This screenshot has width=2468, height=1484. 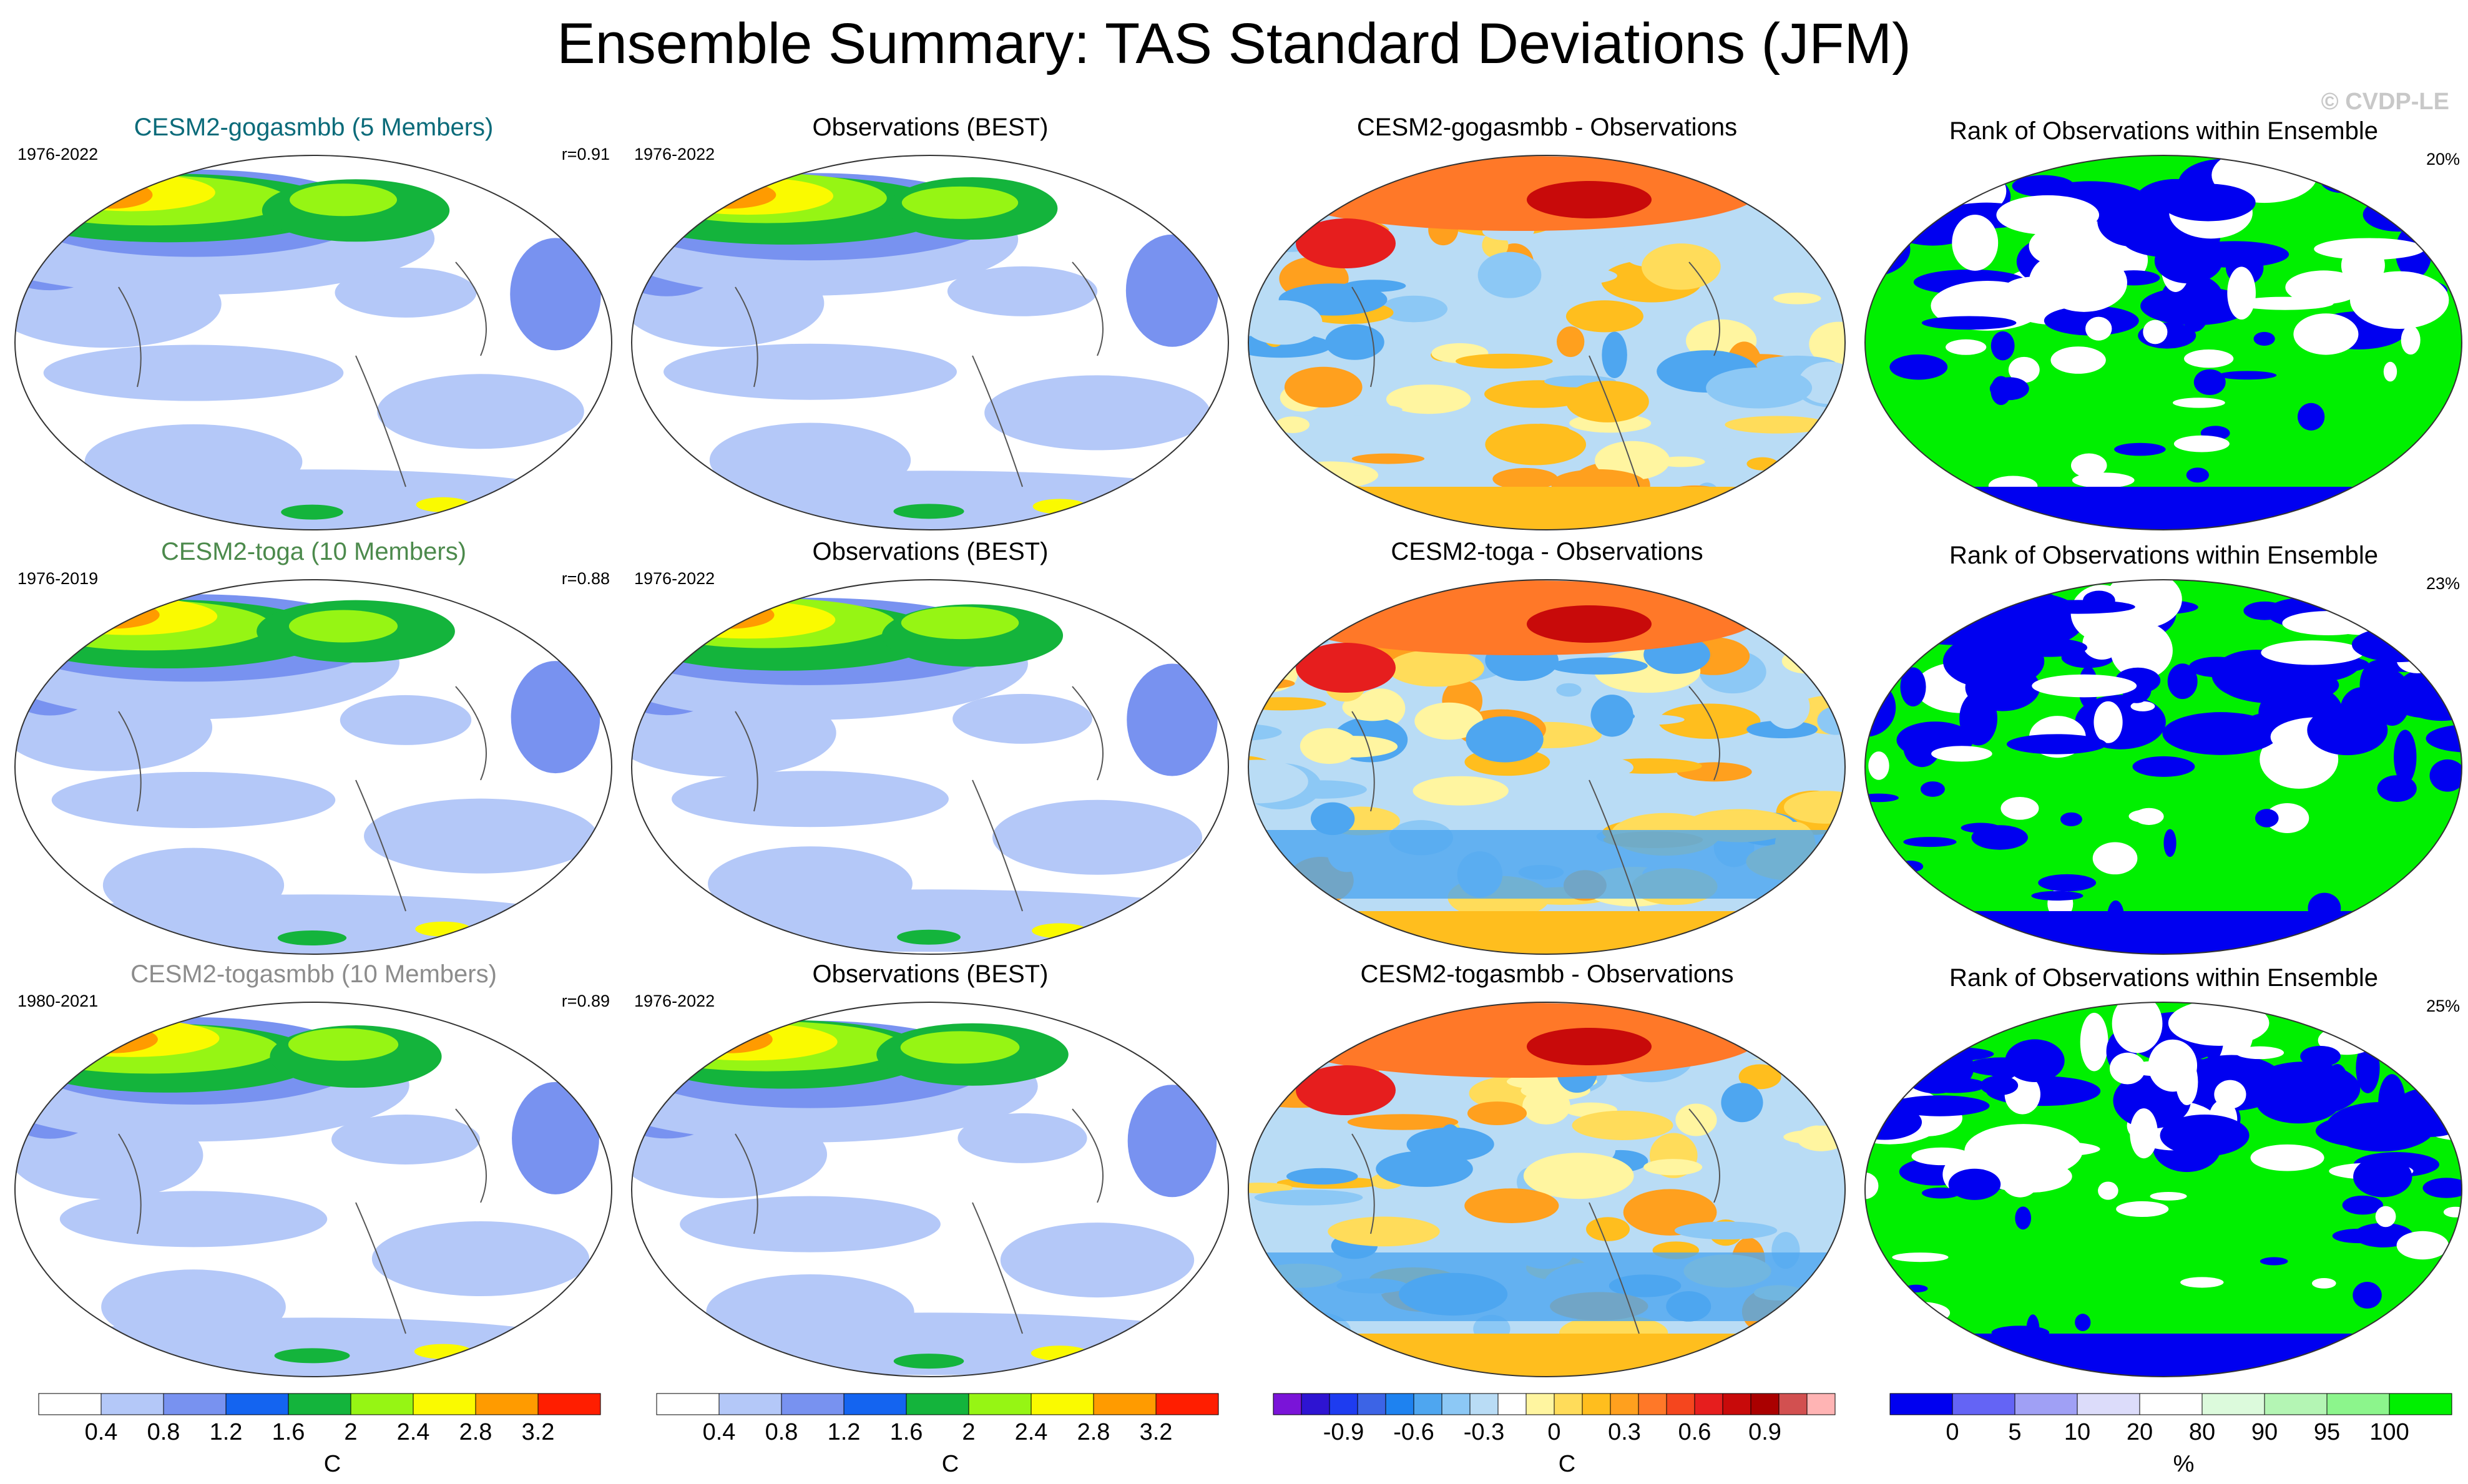 I want to click on panel-rank-percent: 25%, so click(x=2443, y=1006).